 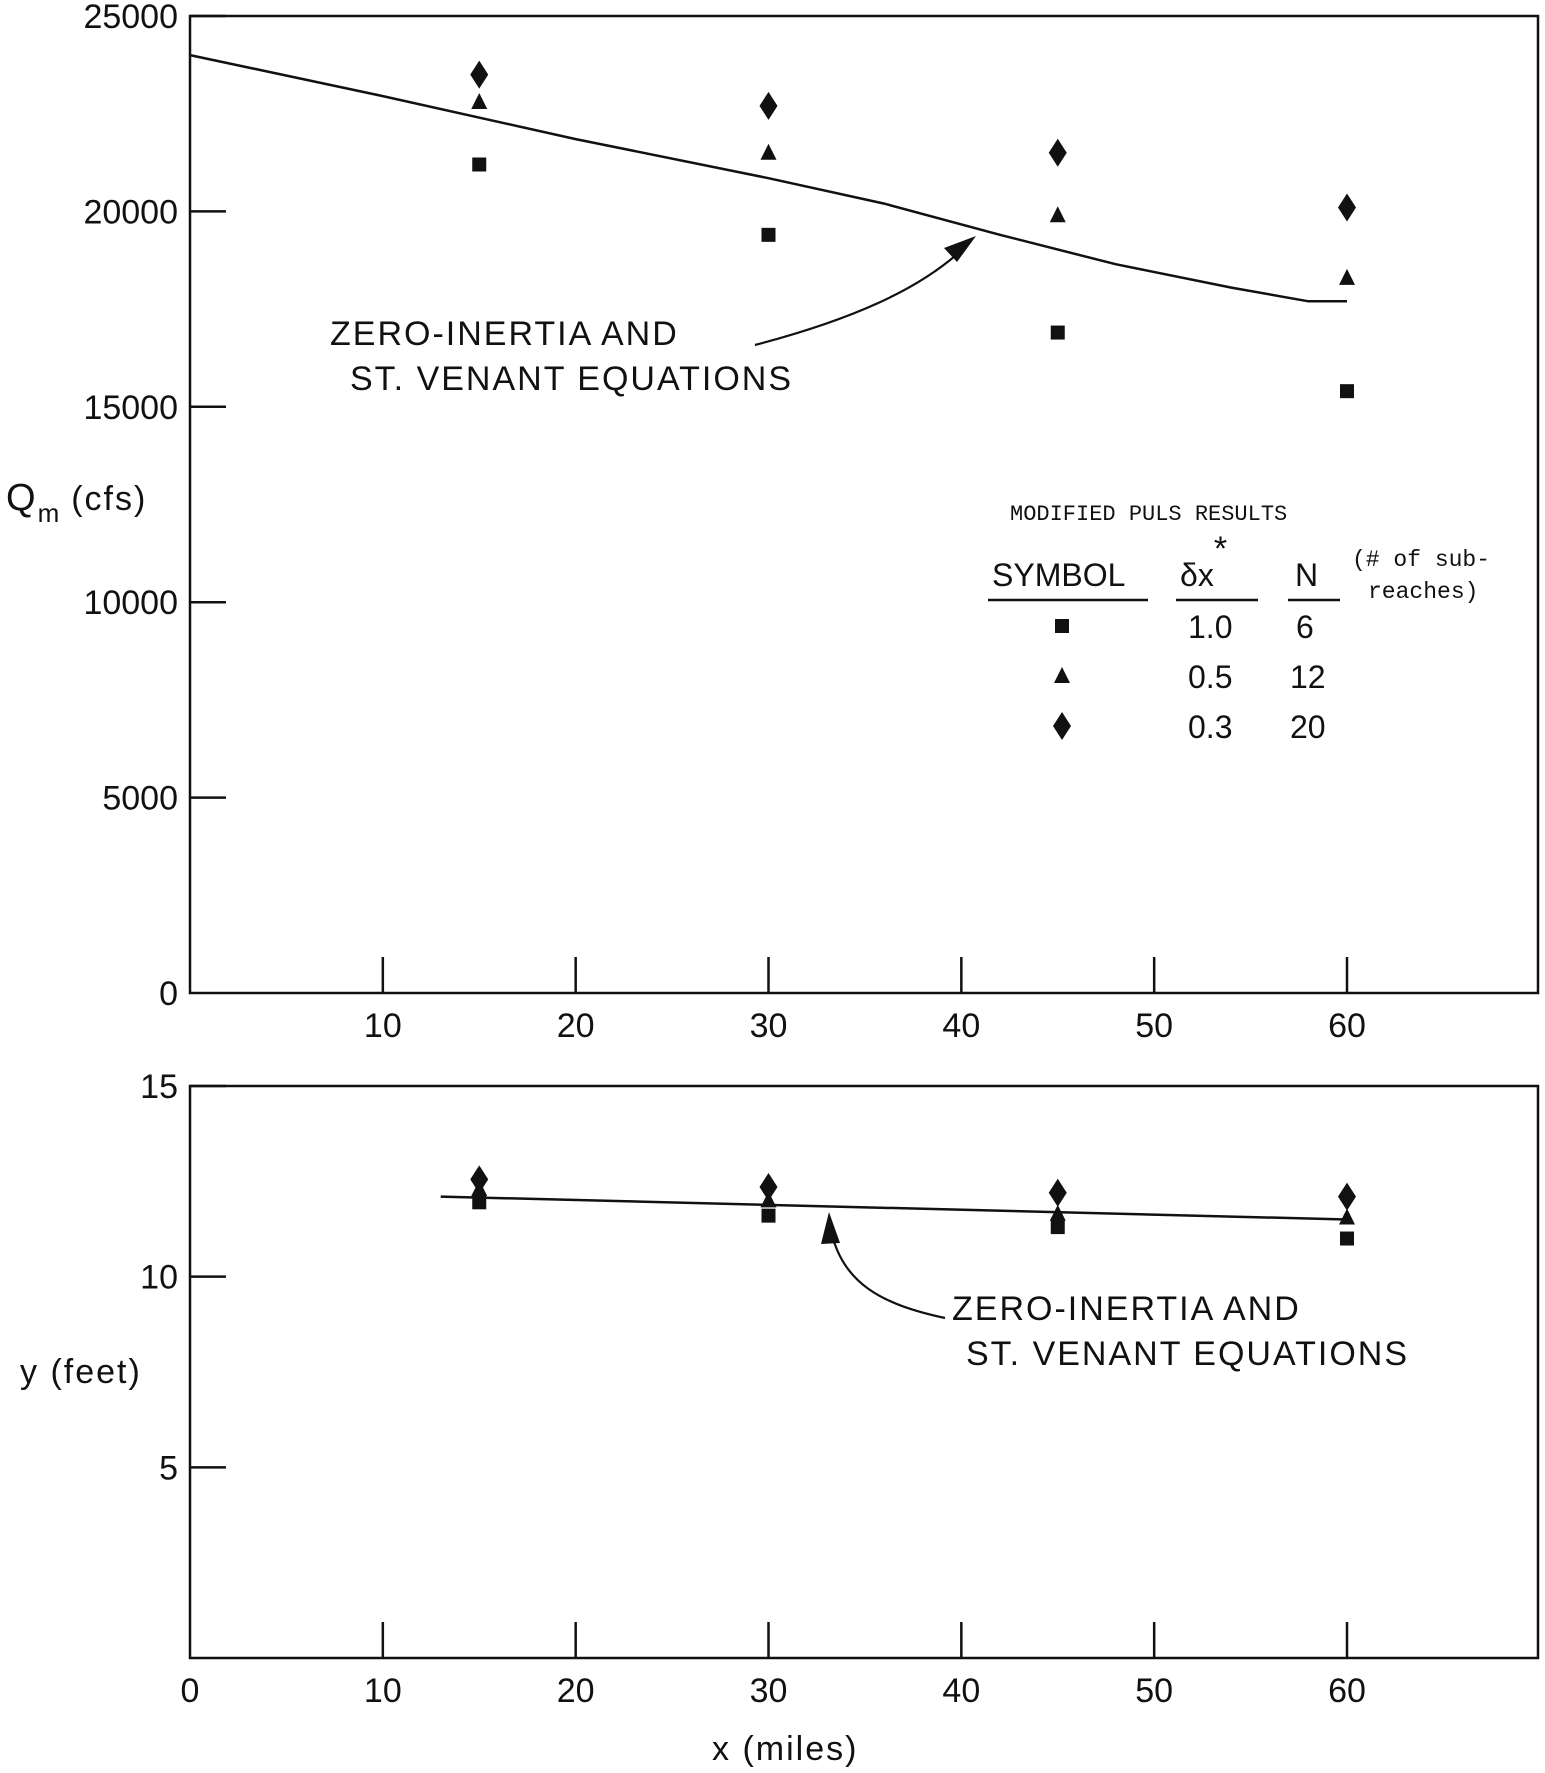 What do you see at coordinates (960, 249) in the screenshot?
I see `discharge-annotation-arrowhead` at bounding box center [960, 249].